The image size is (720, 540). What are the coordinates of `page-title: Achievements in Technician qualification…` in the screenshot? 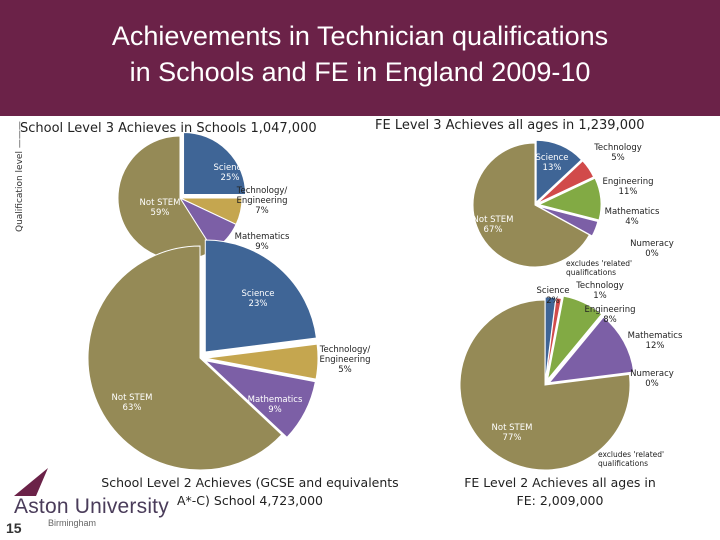 It's located at (360, 54).